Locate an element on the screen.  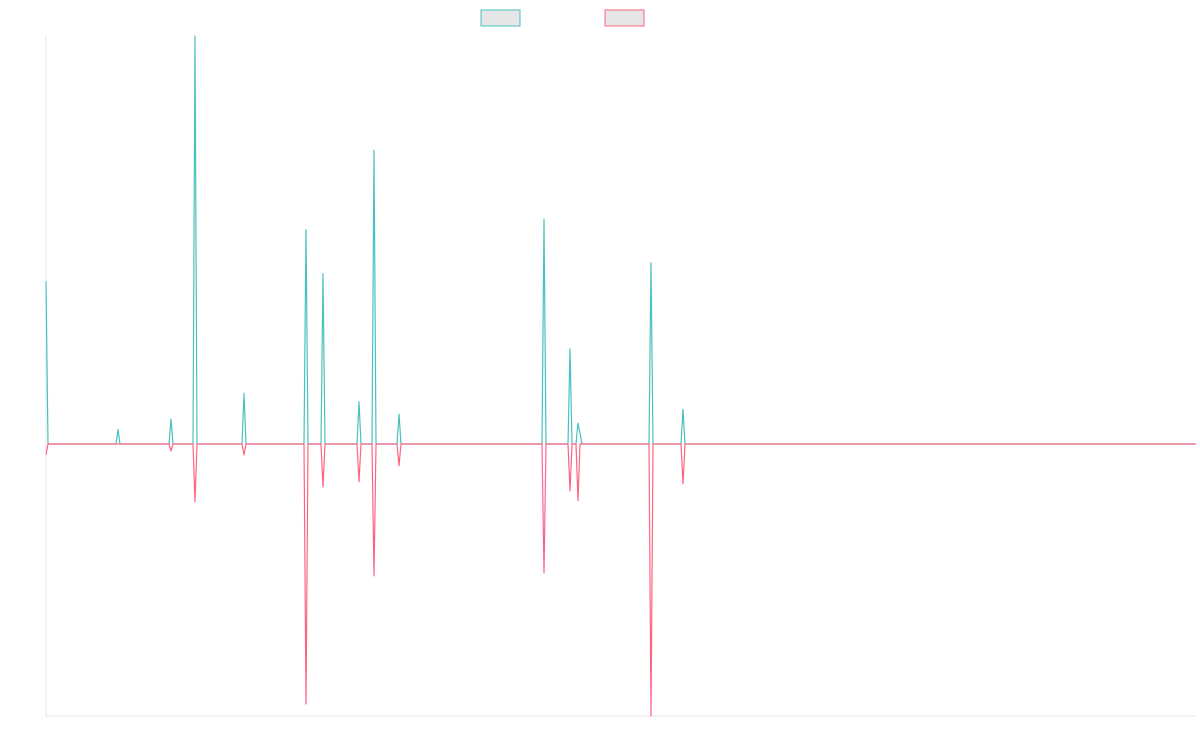
legend is located at coordinates (562, 18).